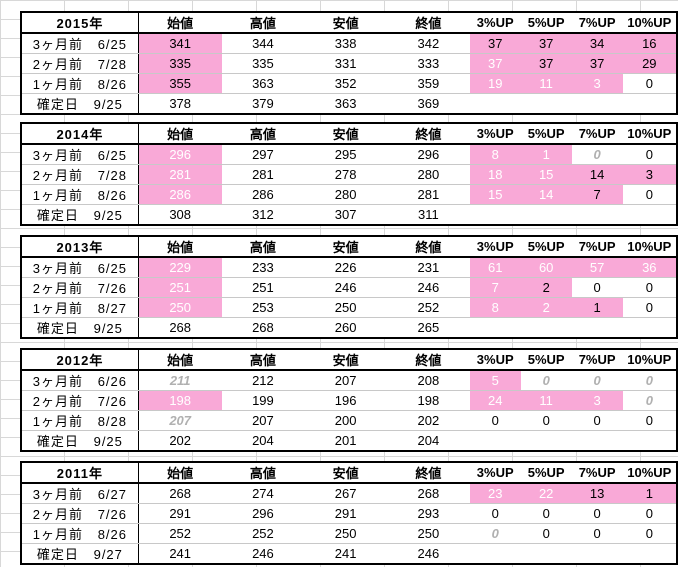 The image size is (678, 567). I want to click on cell-high: 296, so click(263, 513).